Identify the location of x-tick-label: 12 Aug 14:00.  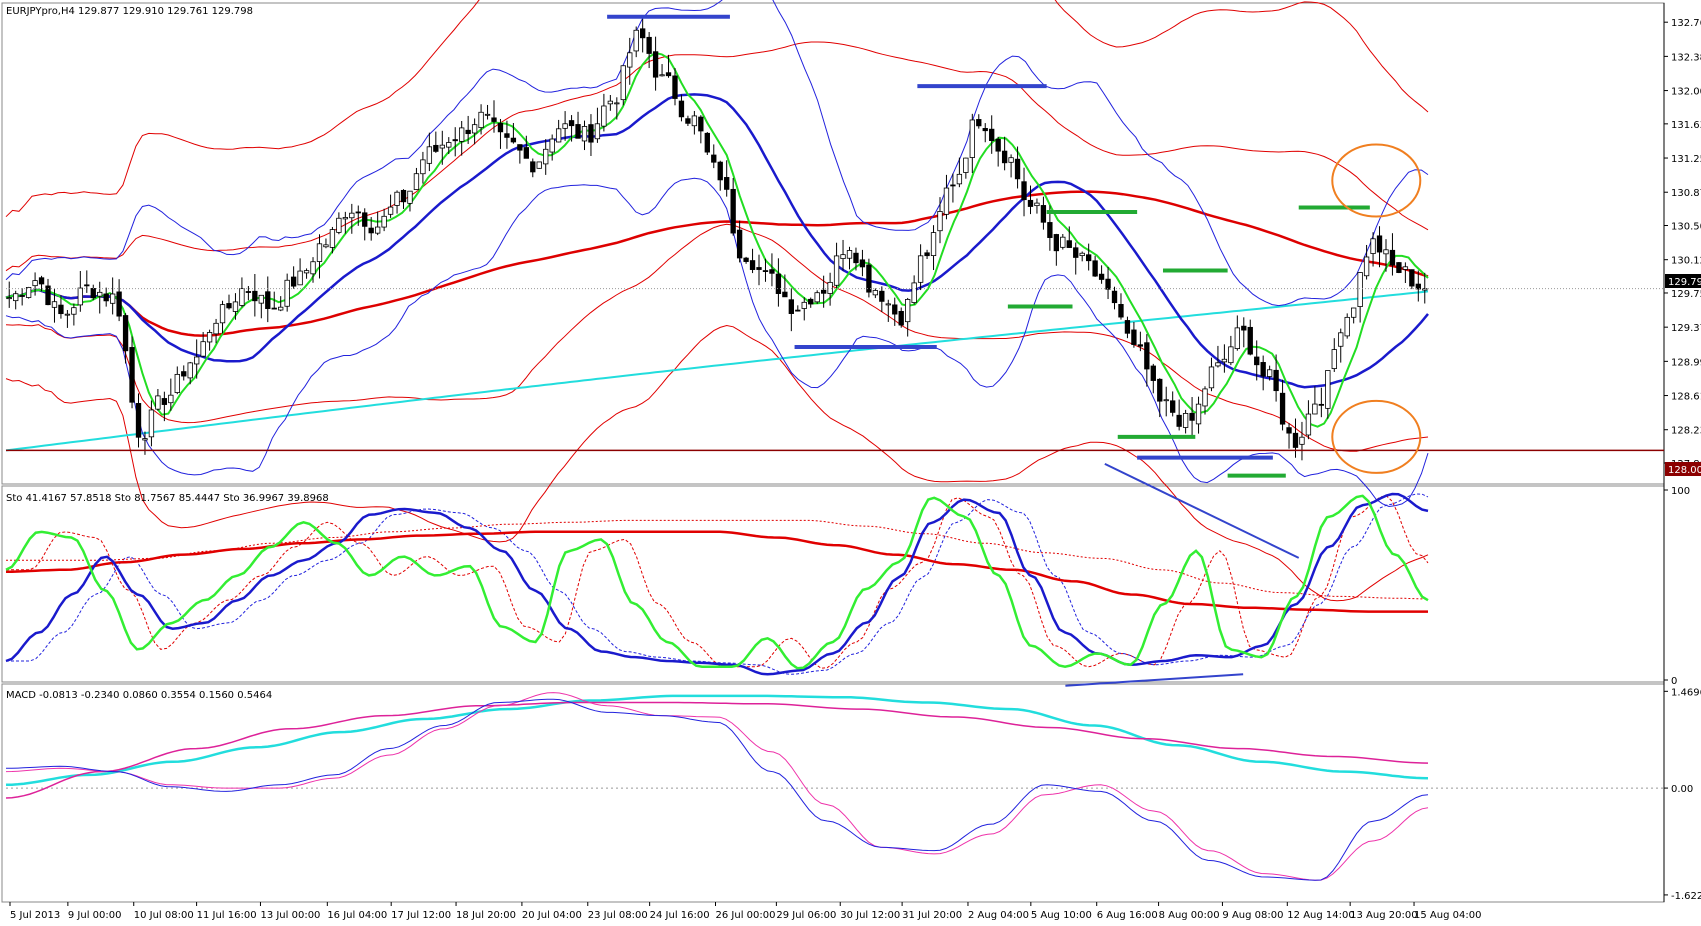
(1320, 915).